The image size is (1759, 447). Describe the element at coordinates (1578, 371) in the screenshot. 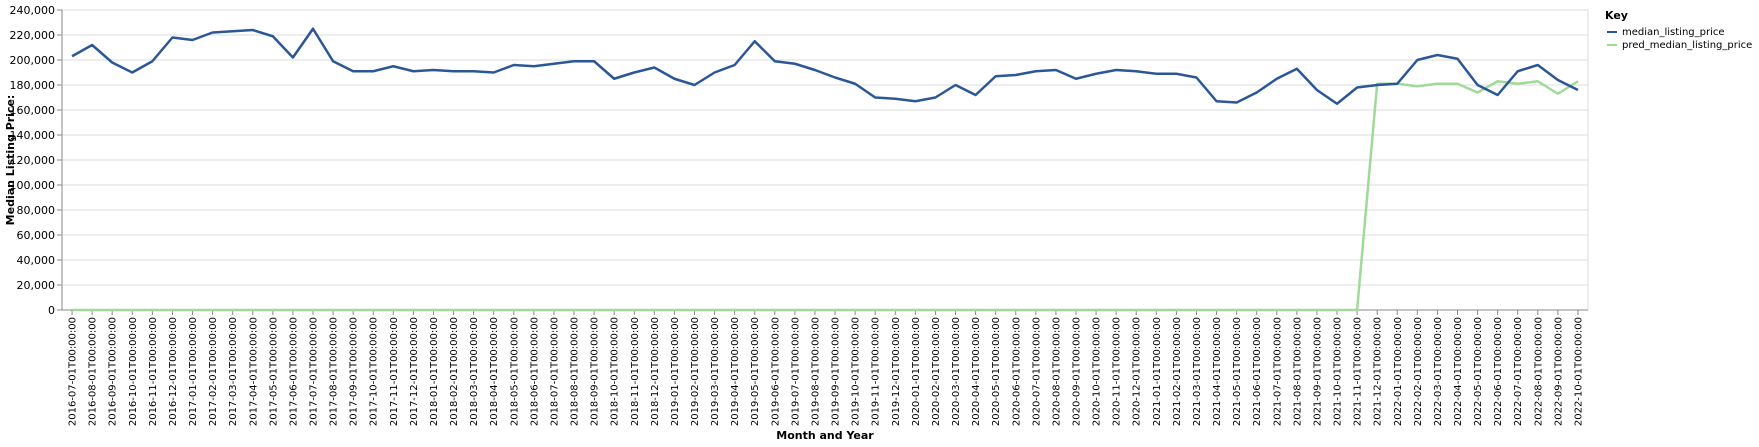

I see `x-tick-label: 2022-10-01T00:00:00` at that location.